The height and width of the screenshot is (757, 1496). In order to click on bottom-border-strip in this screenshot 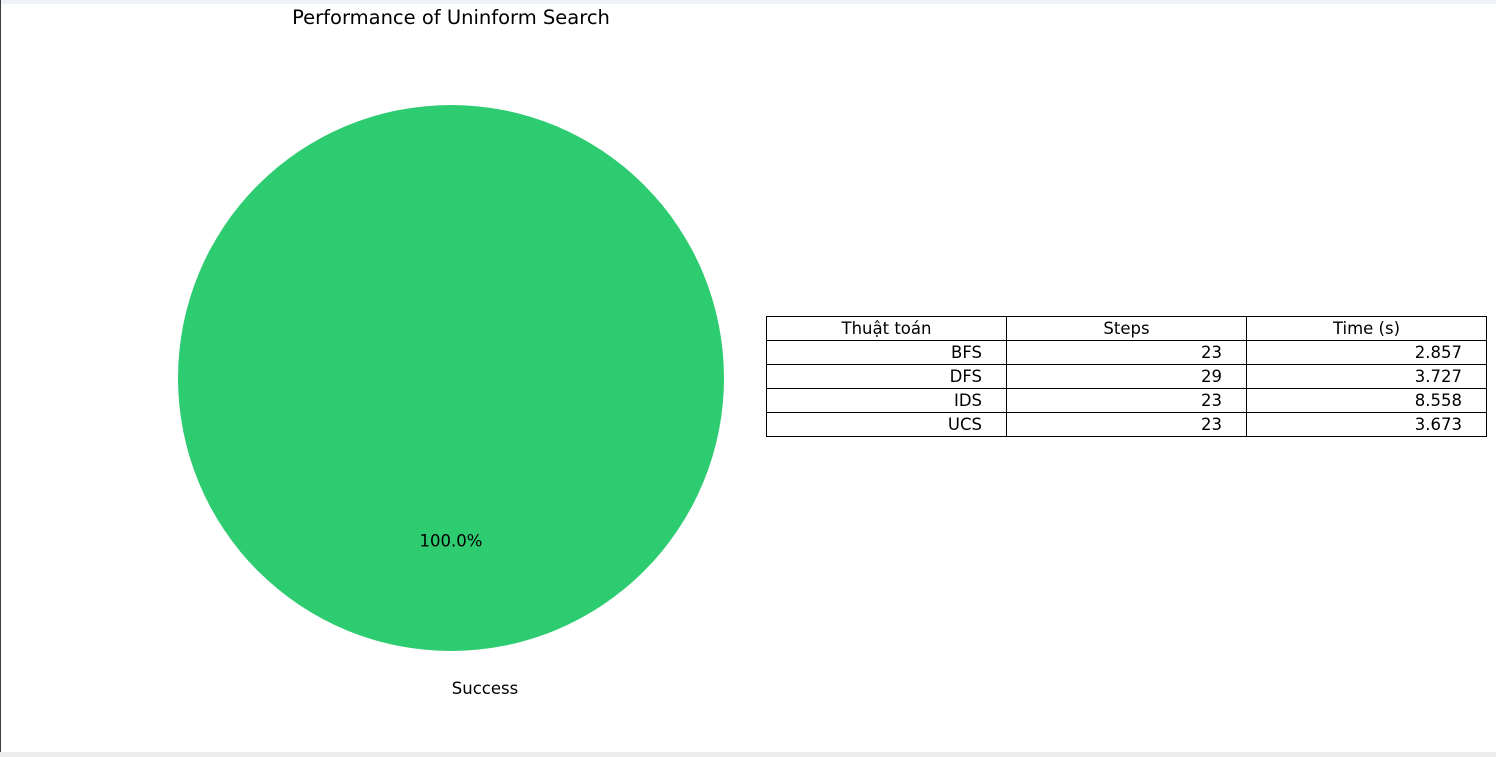, I will do `click(748, 754)`.